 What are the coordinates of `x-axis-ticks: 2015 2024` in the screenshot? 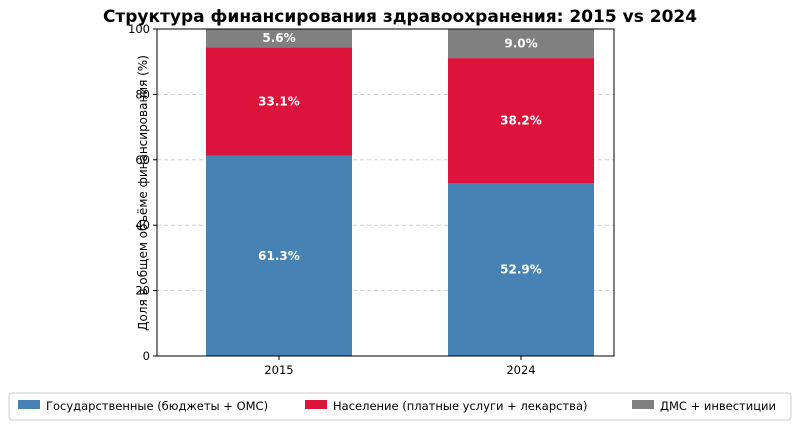 It's located at (400, 366).